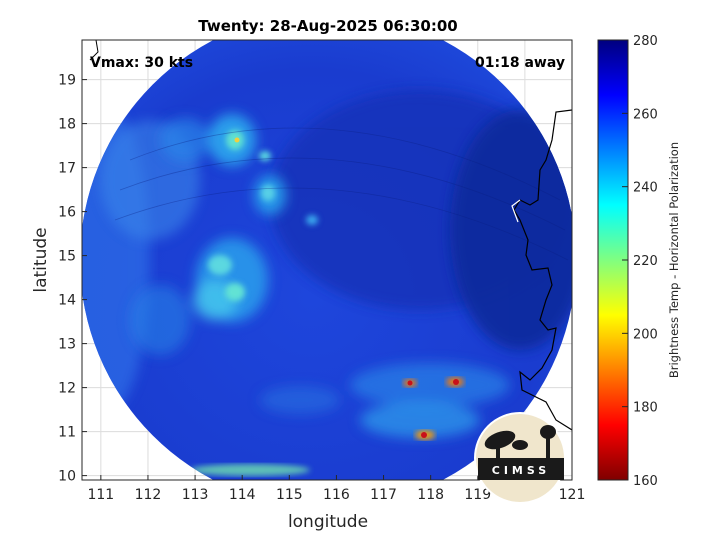 The image size is (720, 540). What do you see at coordinates (645, 114) in the screenshot?
I see `colorbar-tick-label: 260` at bounding box center [645, 114].